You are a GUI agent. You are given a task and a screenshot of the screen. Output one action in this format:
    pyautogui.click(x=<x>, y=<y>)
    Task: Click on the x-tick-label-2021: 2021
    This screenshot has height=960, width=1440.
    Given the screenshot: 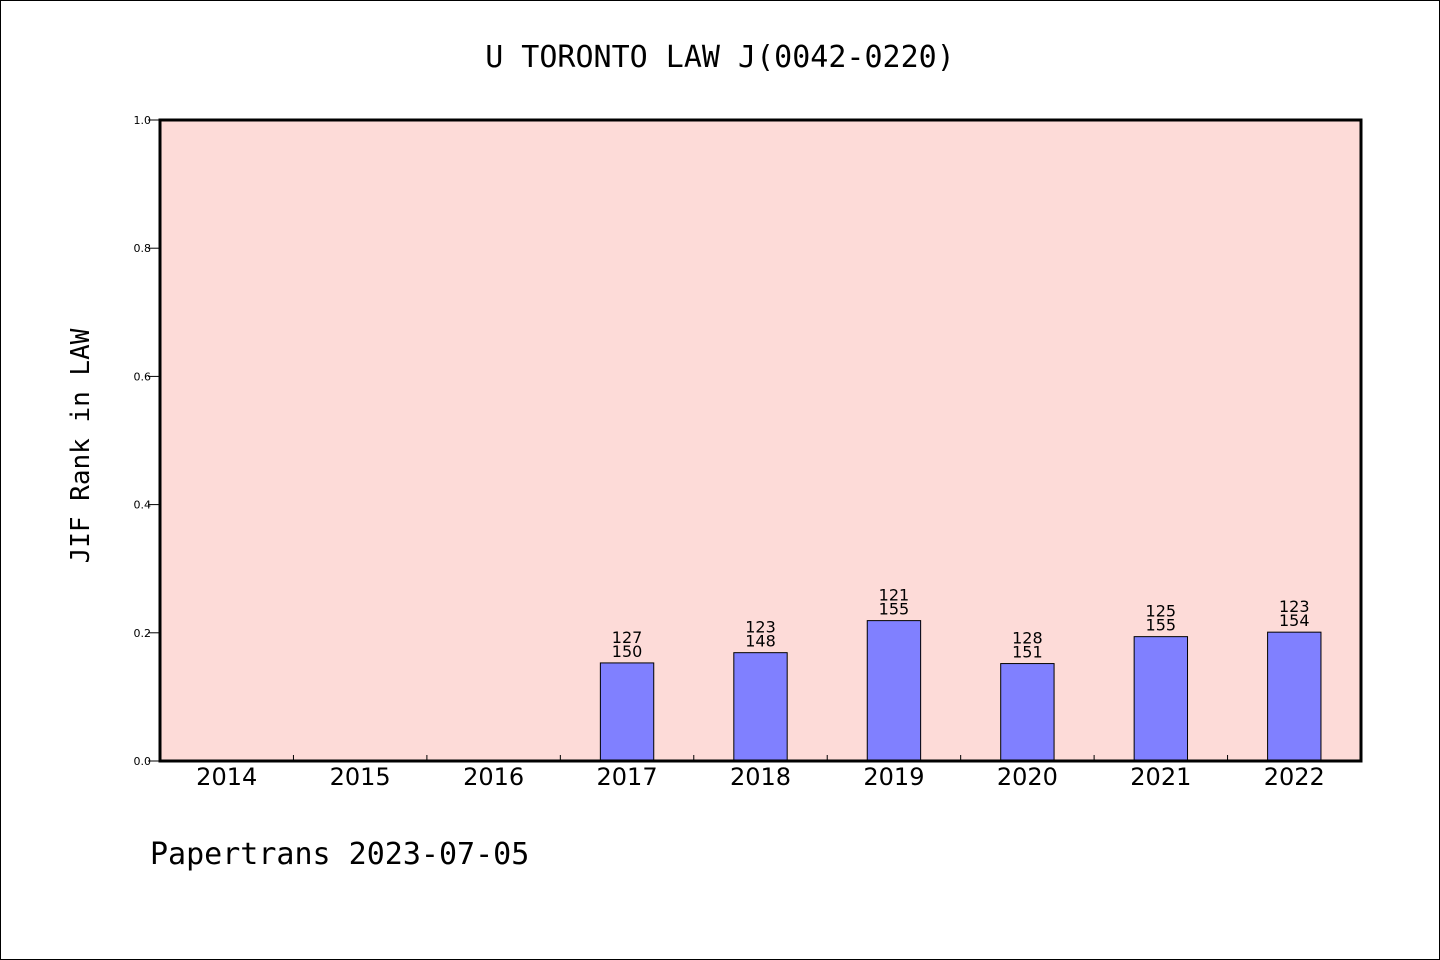 What is the action you would take?
    pyautogui.click(x=1160, y=777)
    